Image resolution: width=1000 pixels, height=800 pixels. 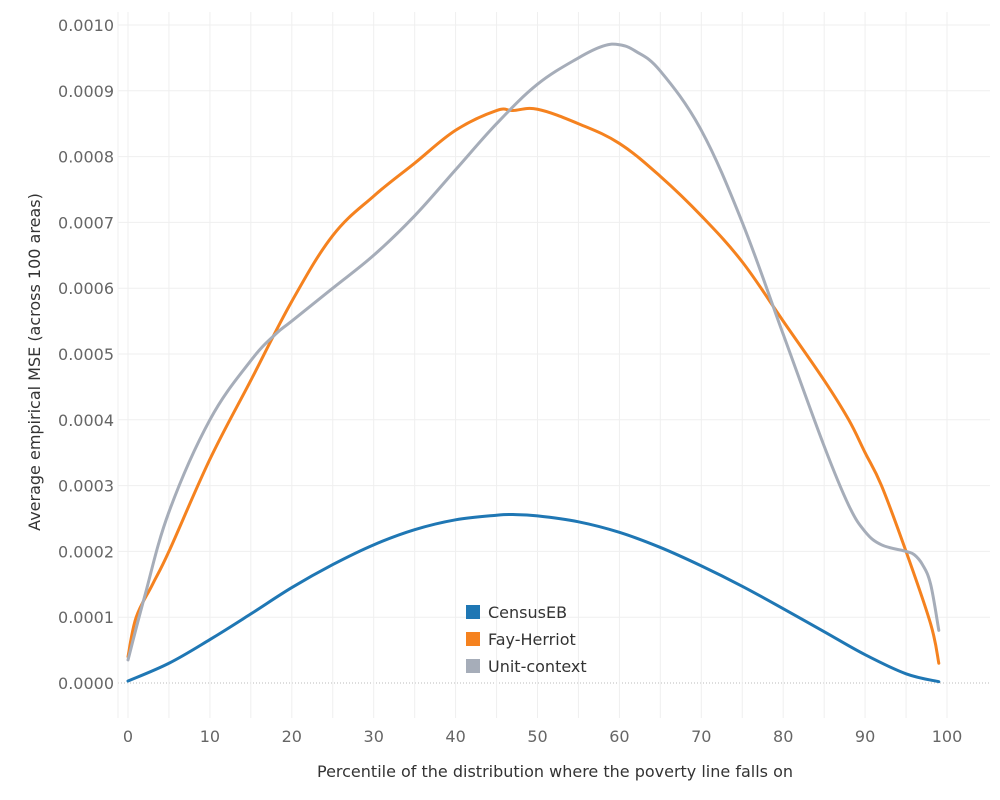 I want to click on x-tick-label: 80, so click(x=783, y=736).